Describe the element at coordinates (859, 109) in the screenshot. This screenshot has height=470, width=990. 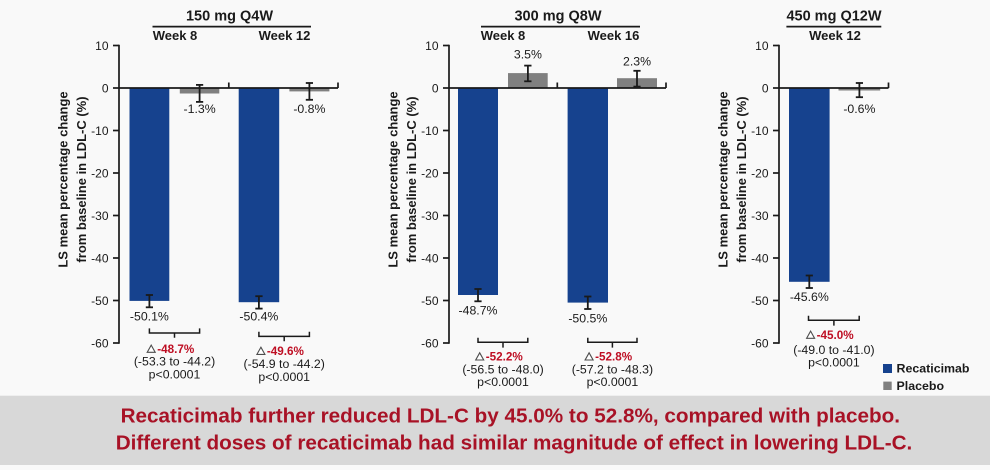
I see `svg-text: -0.6%` at that location.